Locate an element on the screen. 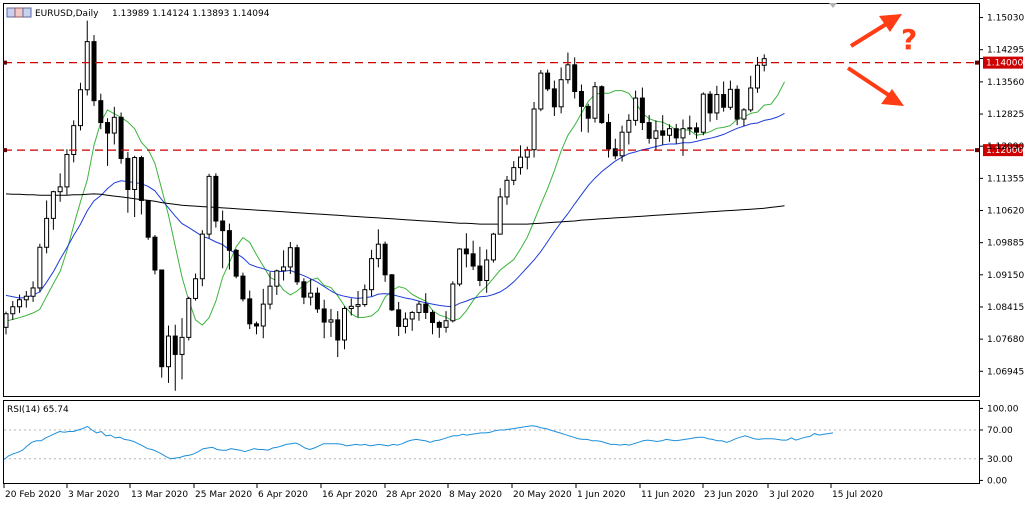 The width and height of the screenshot is (1033, 505). rsi-line is located at coordinates (418, 442).